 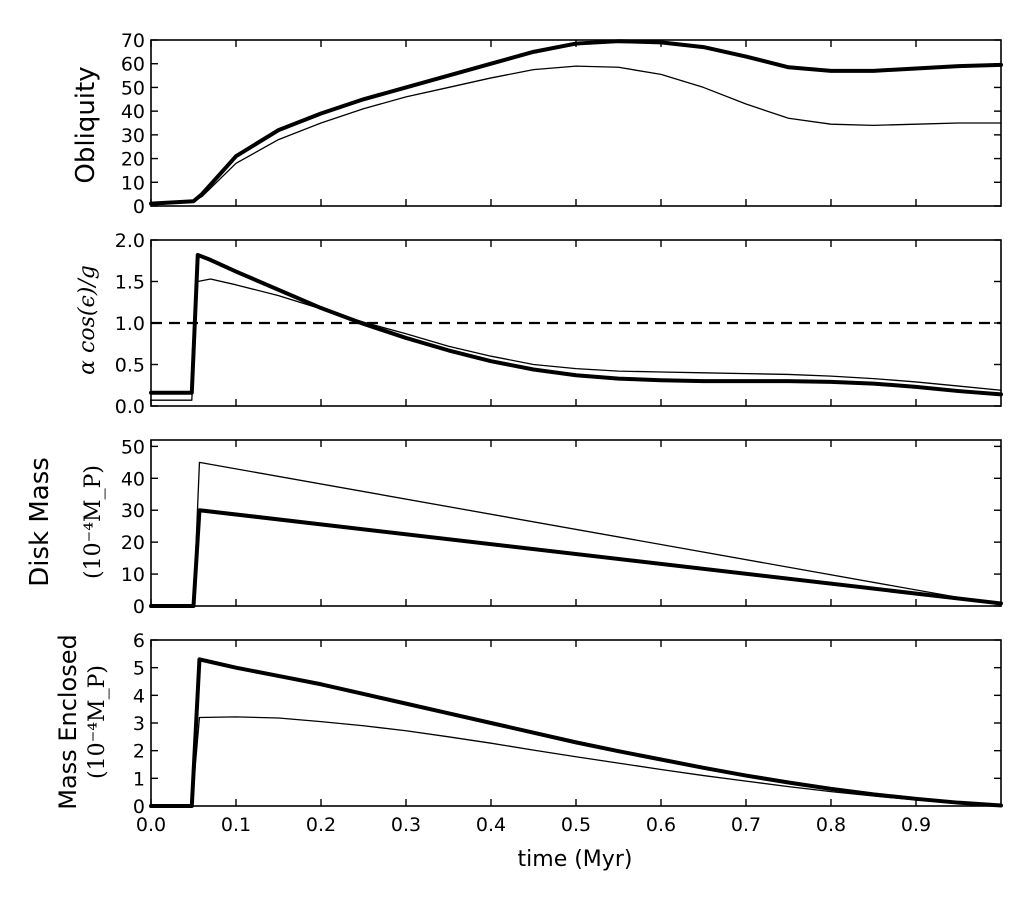 I want to click on x-tick-label: 0.8, so click(x=831, y=825).